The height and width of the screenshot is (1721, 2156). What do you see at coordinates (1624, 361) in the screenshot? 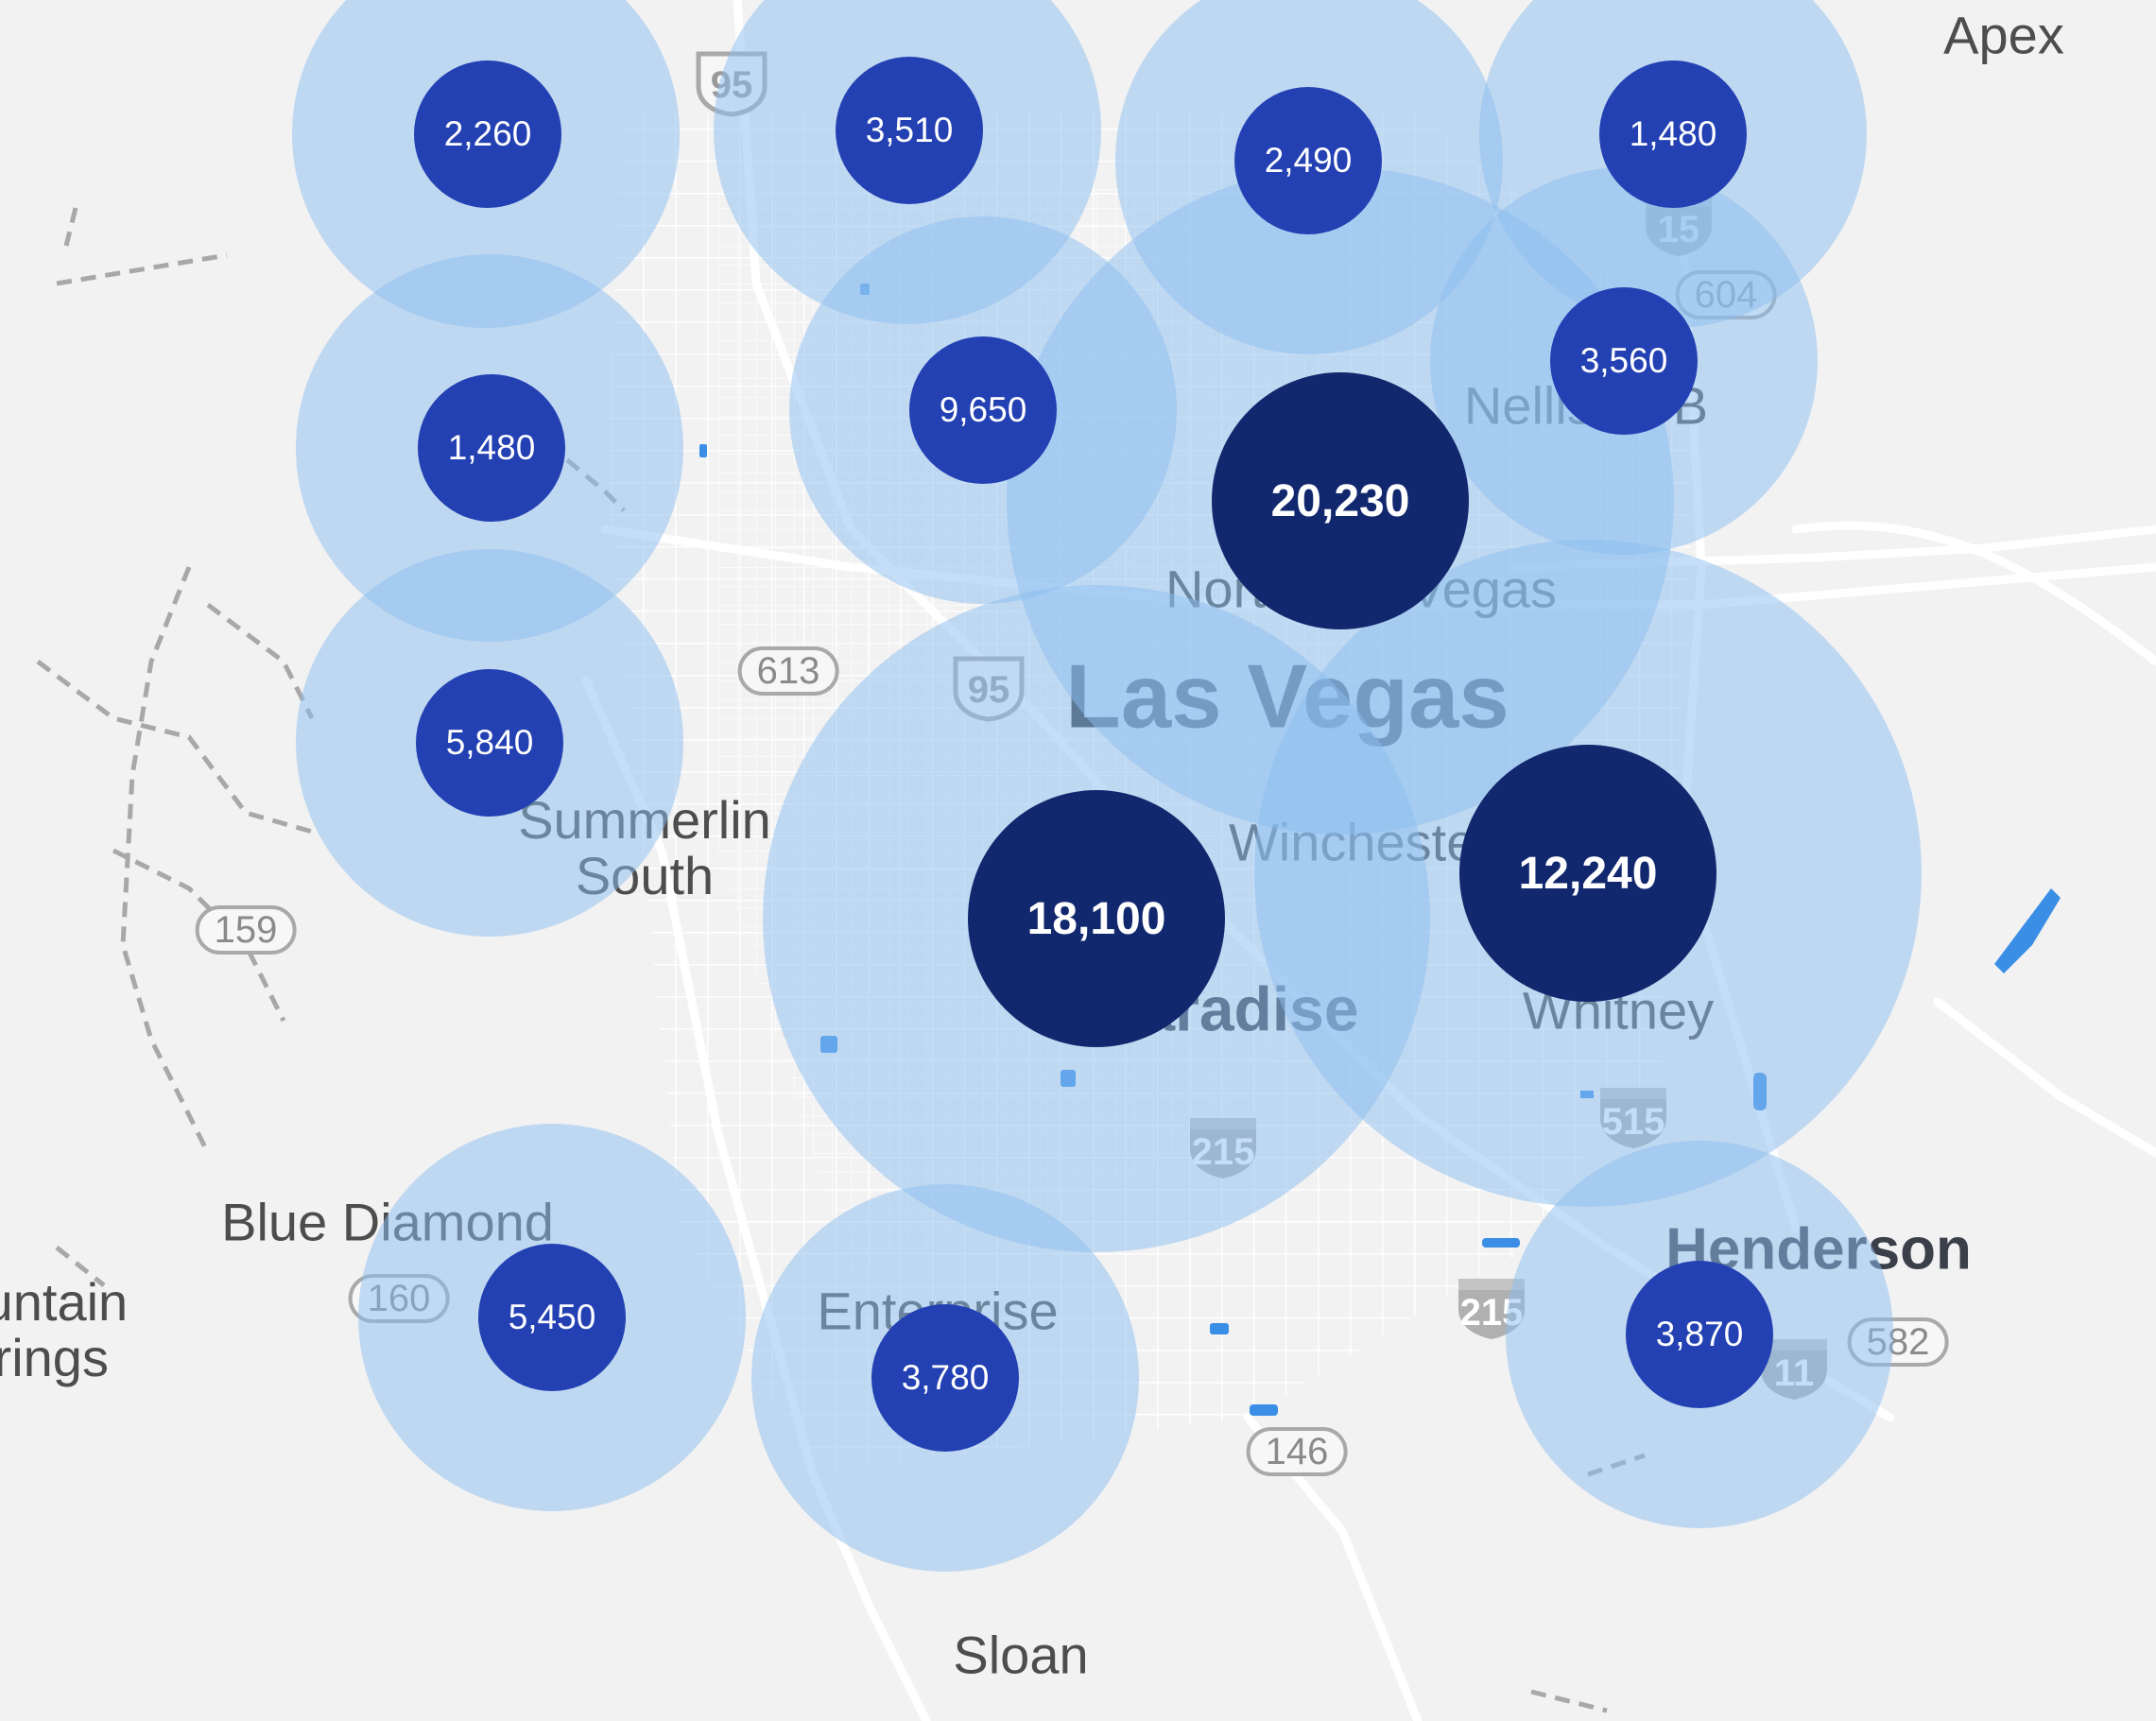
I see `cluster-marker: 3,560` at bounding box center [1624, 361].